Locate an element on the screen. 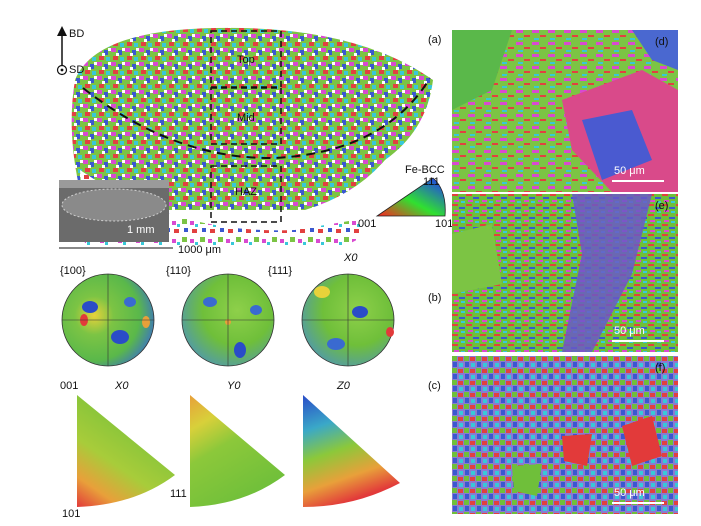 The width and height of the screenshot is (701, 526). ipf-z0-label: Z0 is located at coordinates (343, 386).